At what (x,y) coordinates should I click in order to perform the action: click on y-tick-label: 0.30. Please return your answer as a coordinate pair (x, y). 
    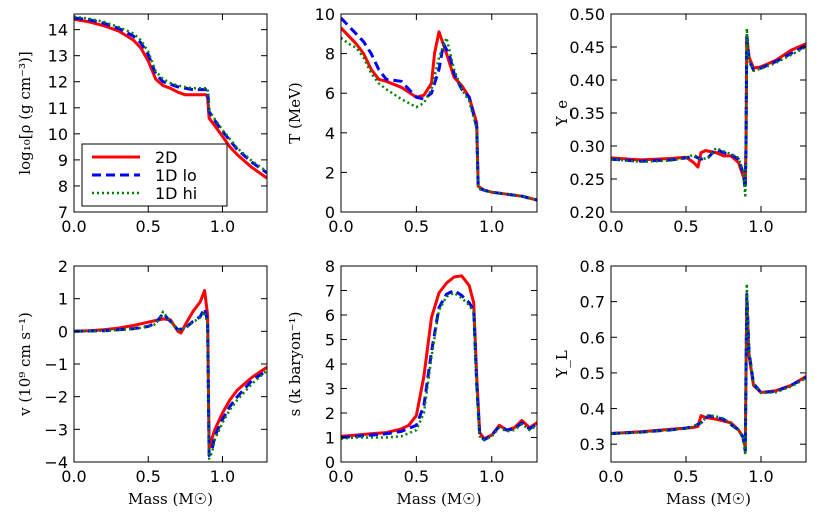
    Looking at the image, I should click on (587, 146).